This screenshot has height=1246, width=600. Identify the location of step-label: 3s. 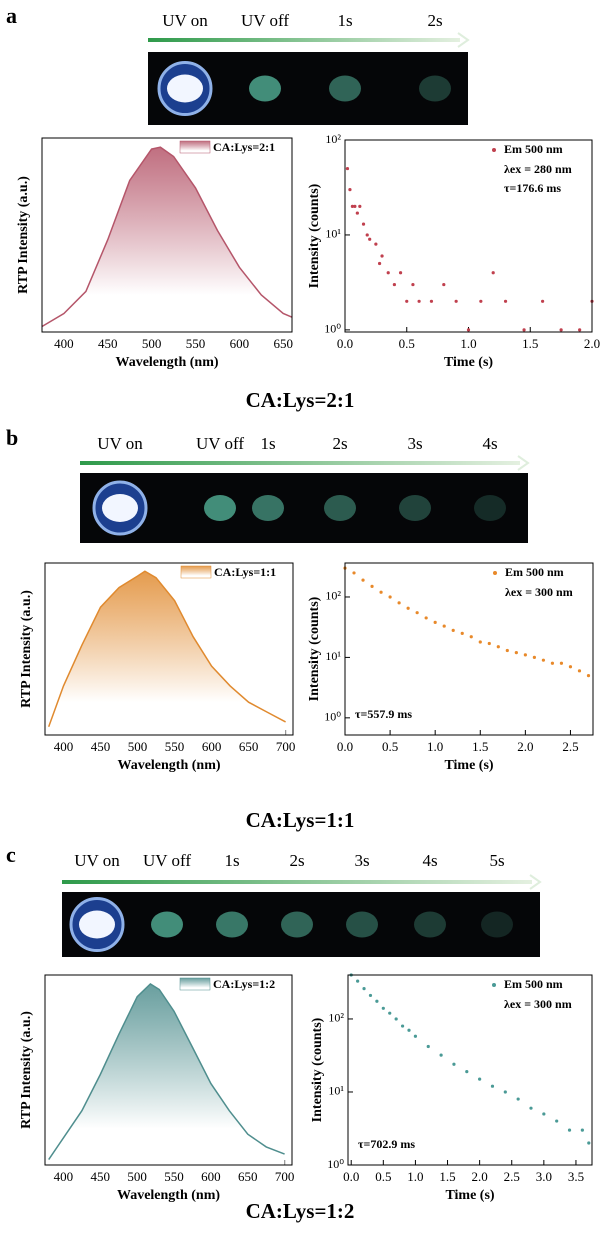
(414, 443).